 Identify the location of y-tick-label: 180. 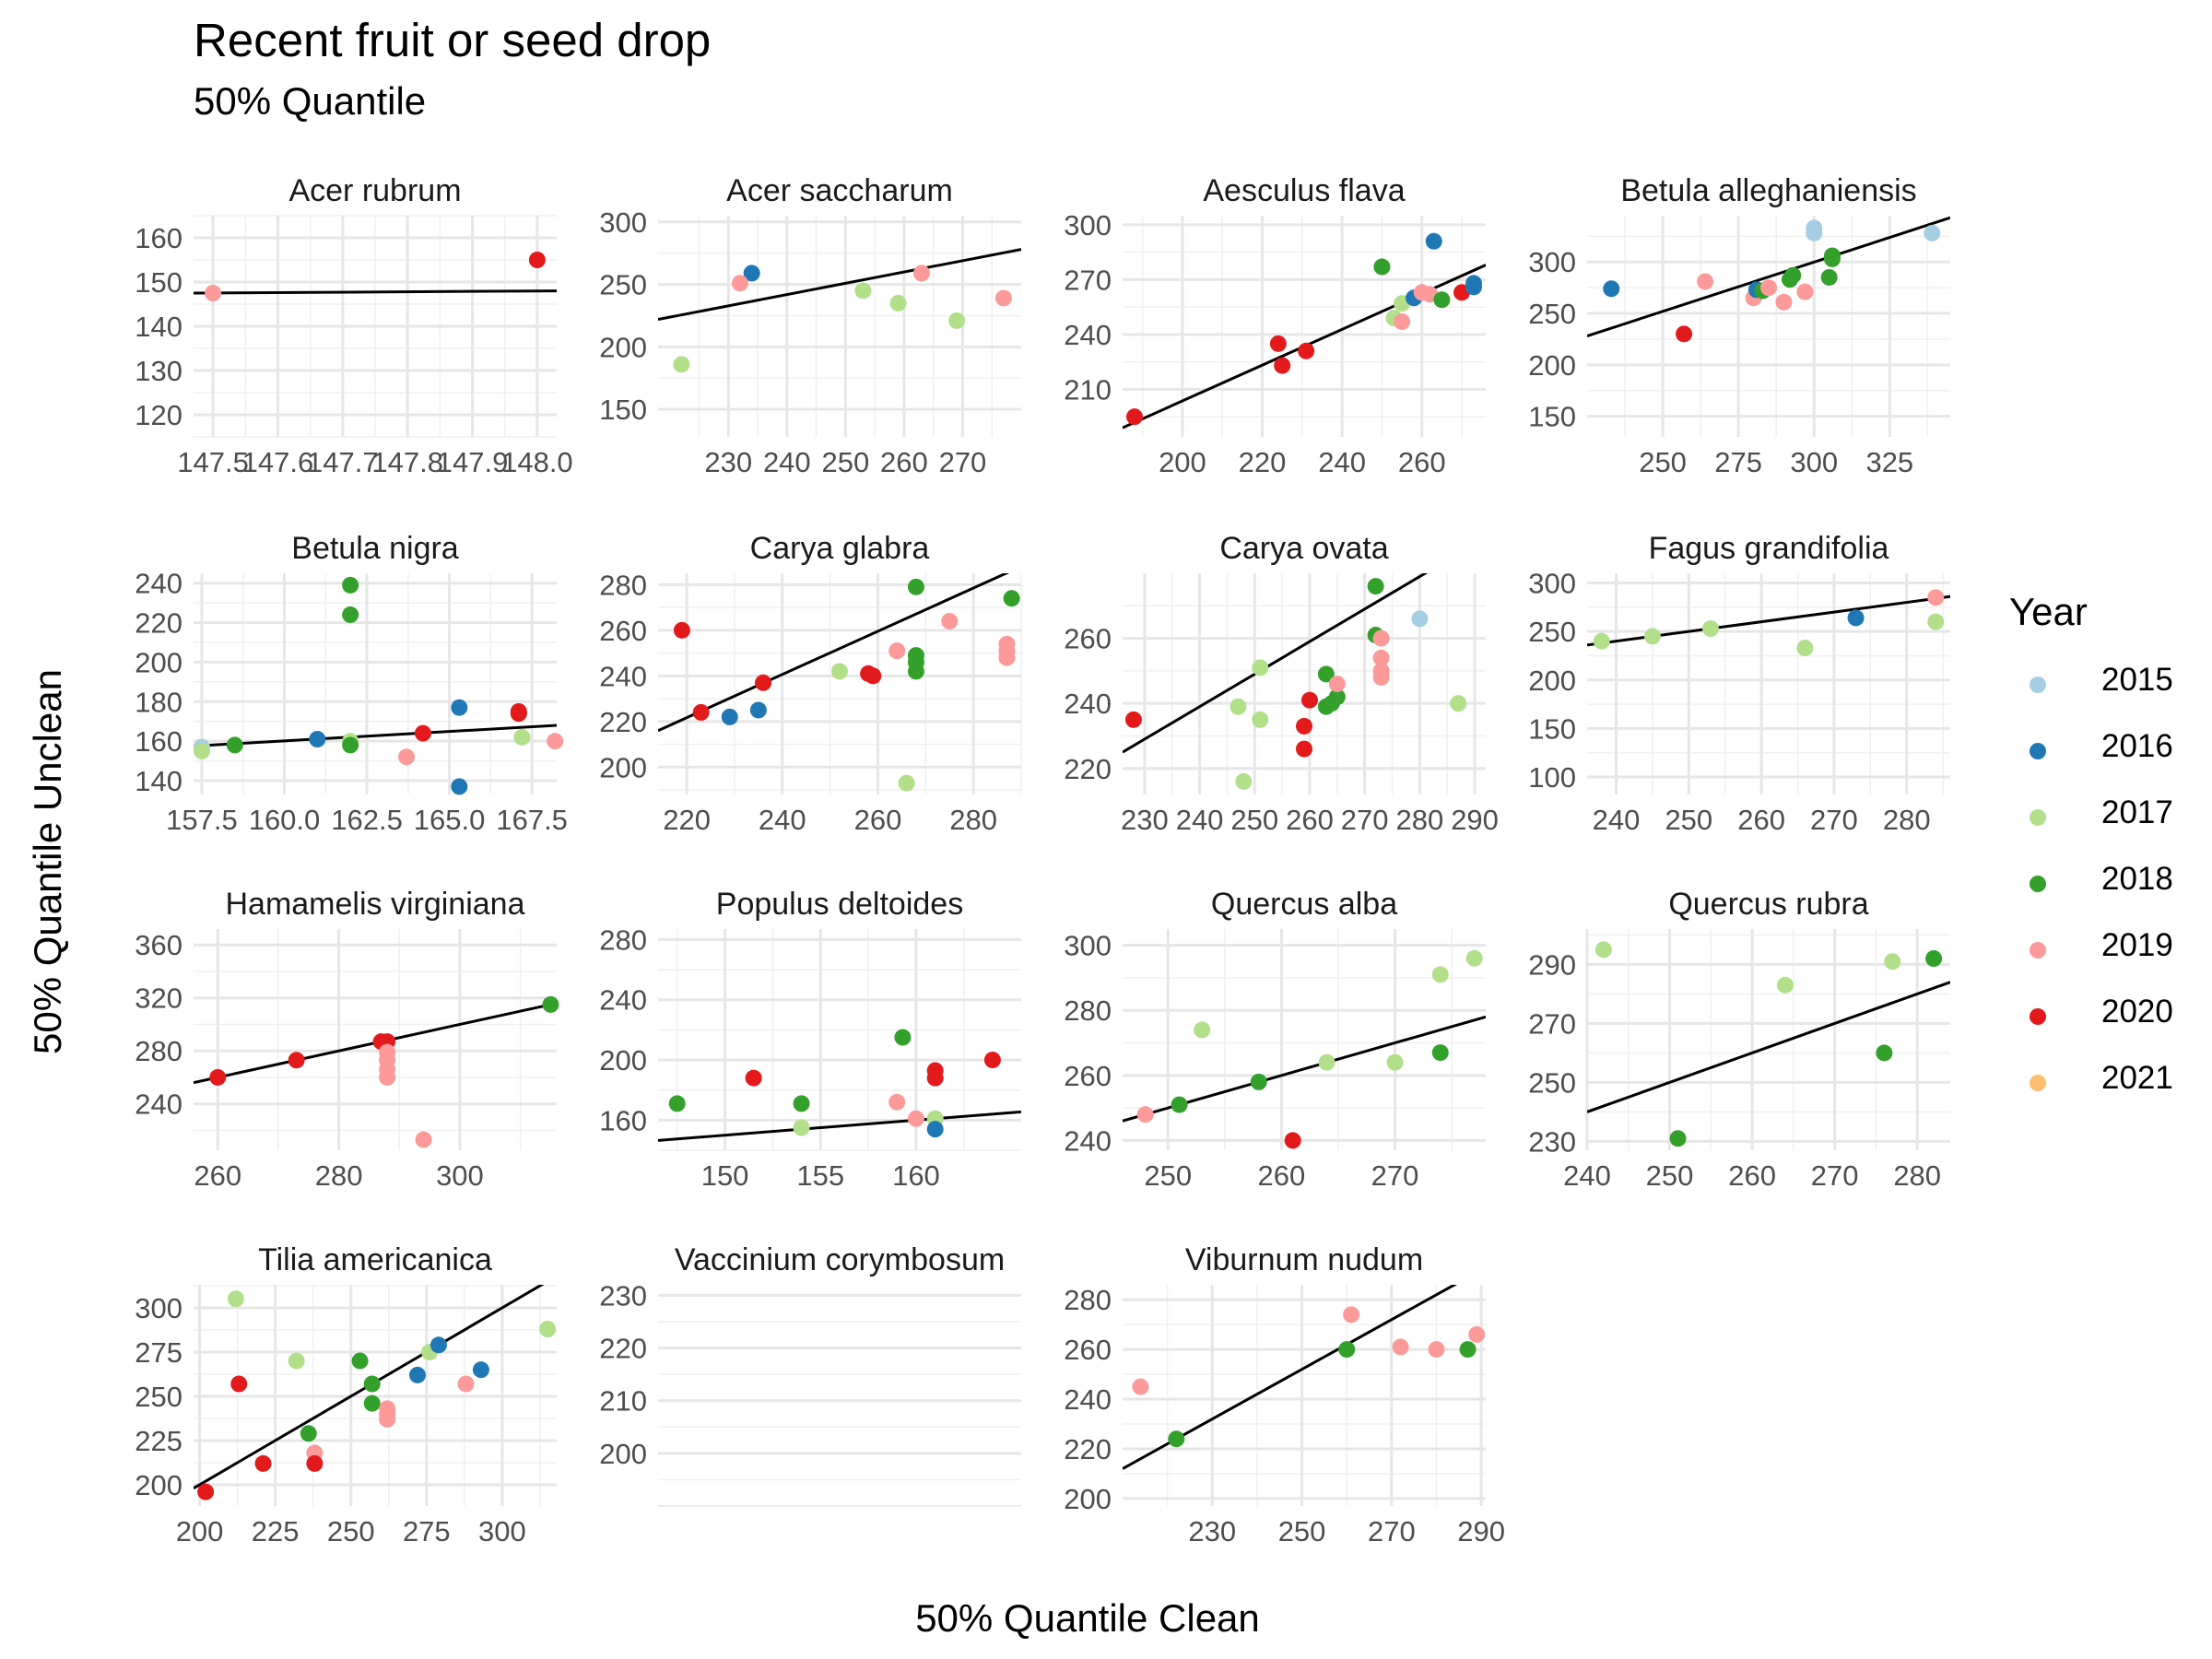
(158, 702).